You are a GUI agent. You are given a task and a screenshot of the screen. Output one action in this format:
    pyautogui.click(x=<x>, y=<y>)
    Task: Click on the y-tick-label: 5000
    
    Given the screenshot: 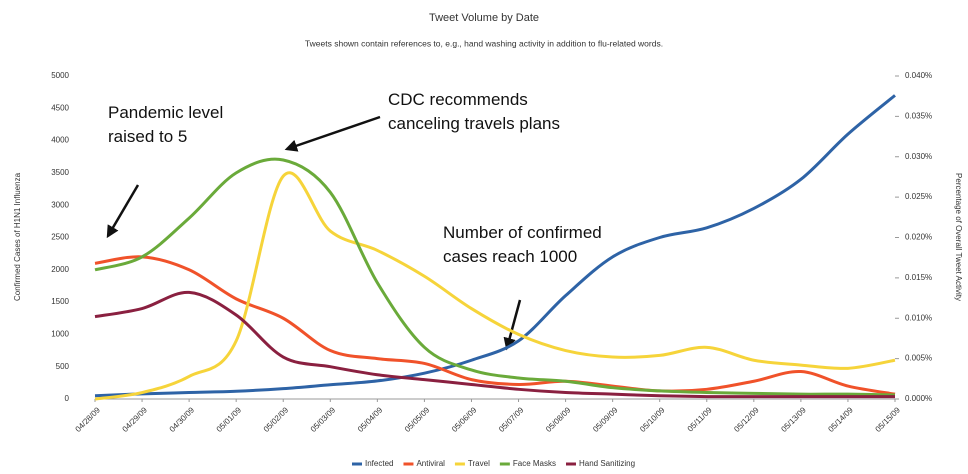 What is the action you would take?
    pyautogui.click(x=60, y=75)
    